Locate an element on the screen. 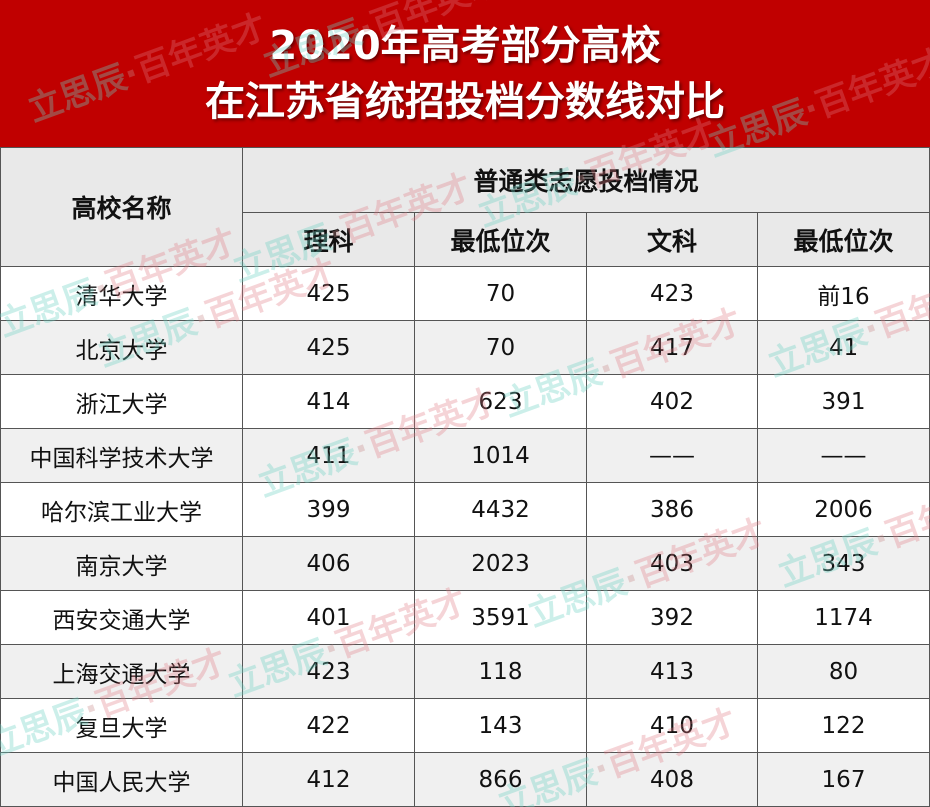  science-score-cell: 401 is located at coordinates (328, 617).